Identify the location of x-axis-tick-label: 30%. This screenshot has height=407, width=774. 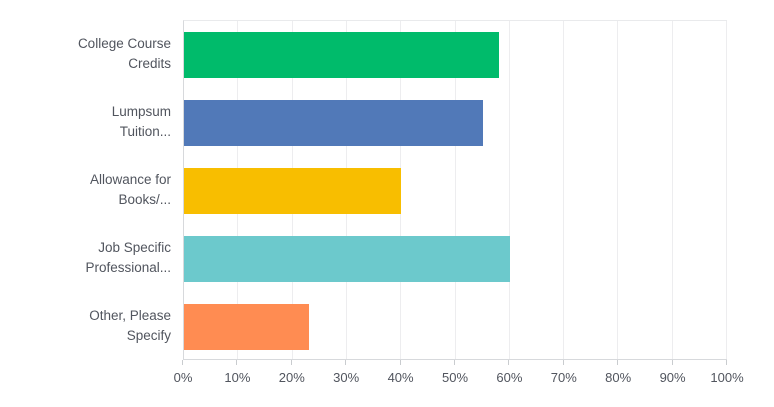
(346, 377).